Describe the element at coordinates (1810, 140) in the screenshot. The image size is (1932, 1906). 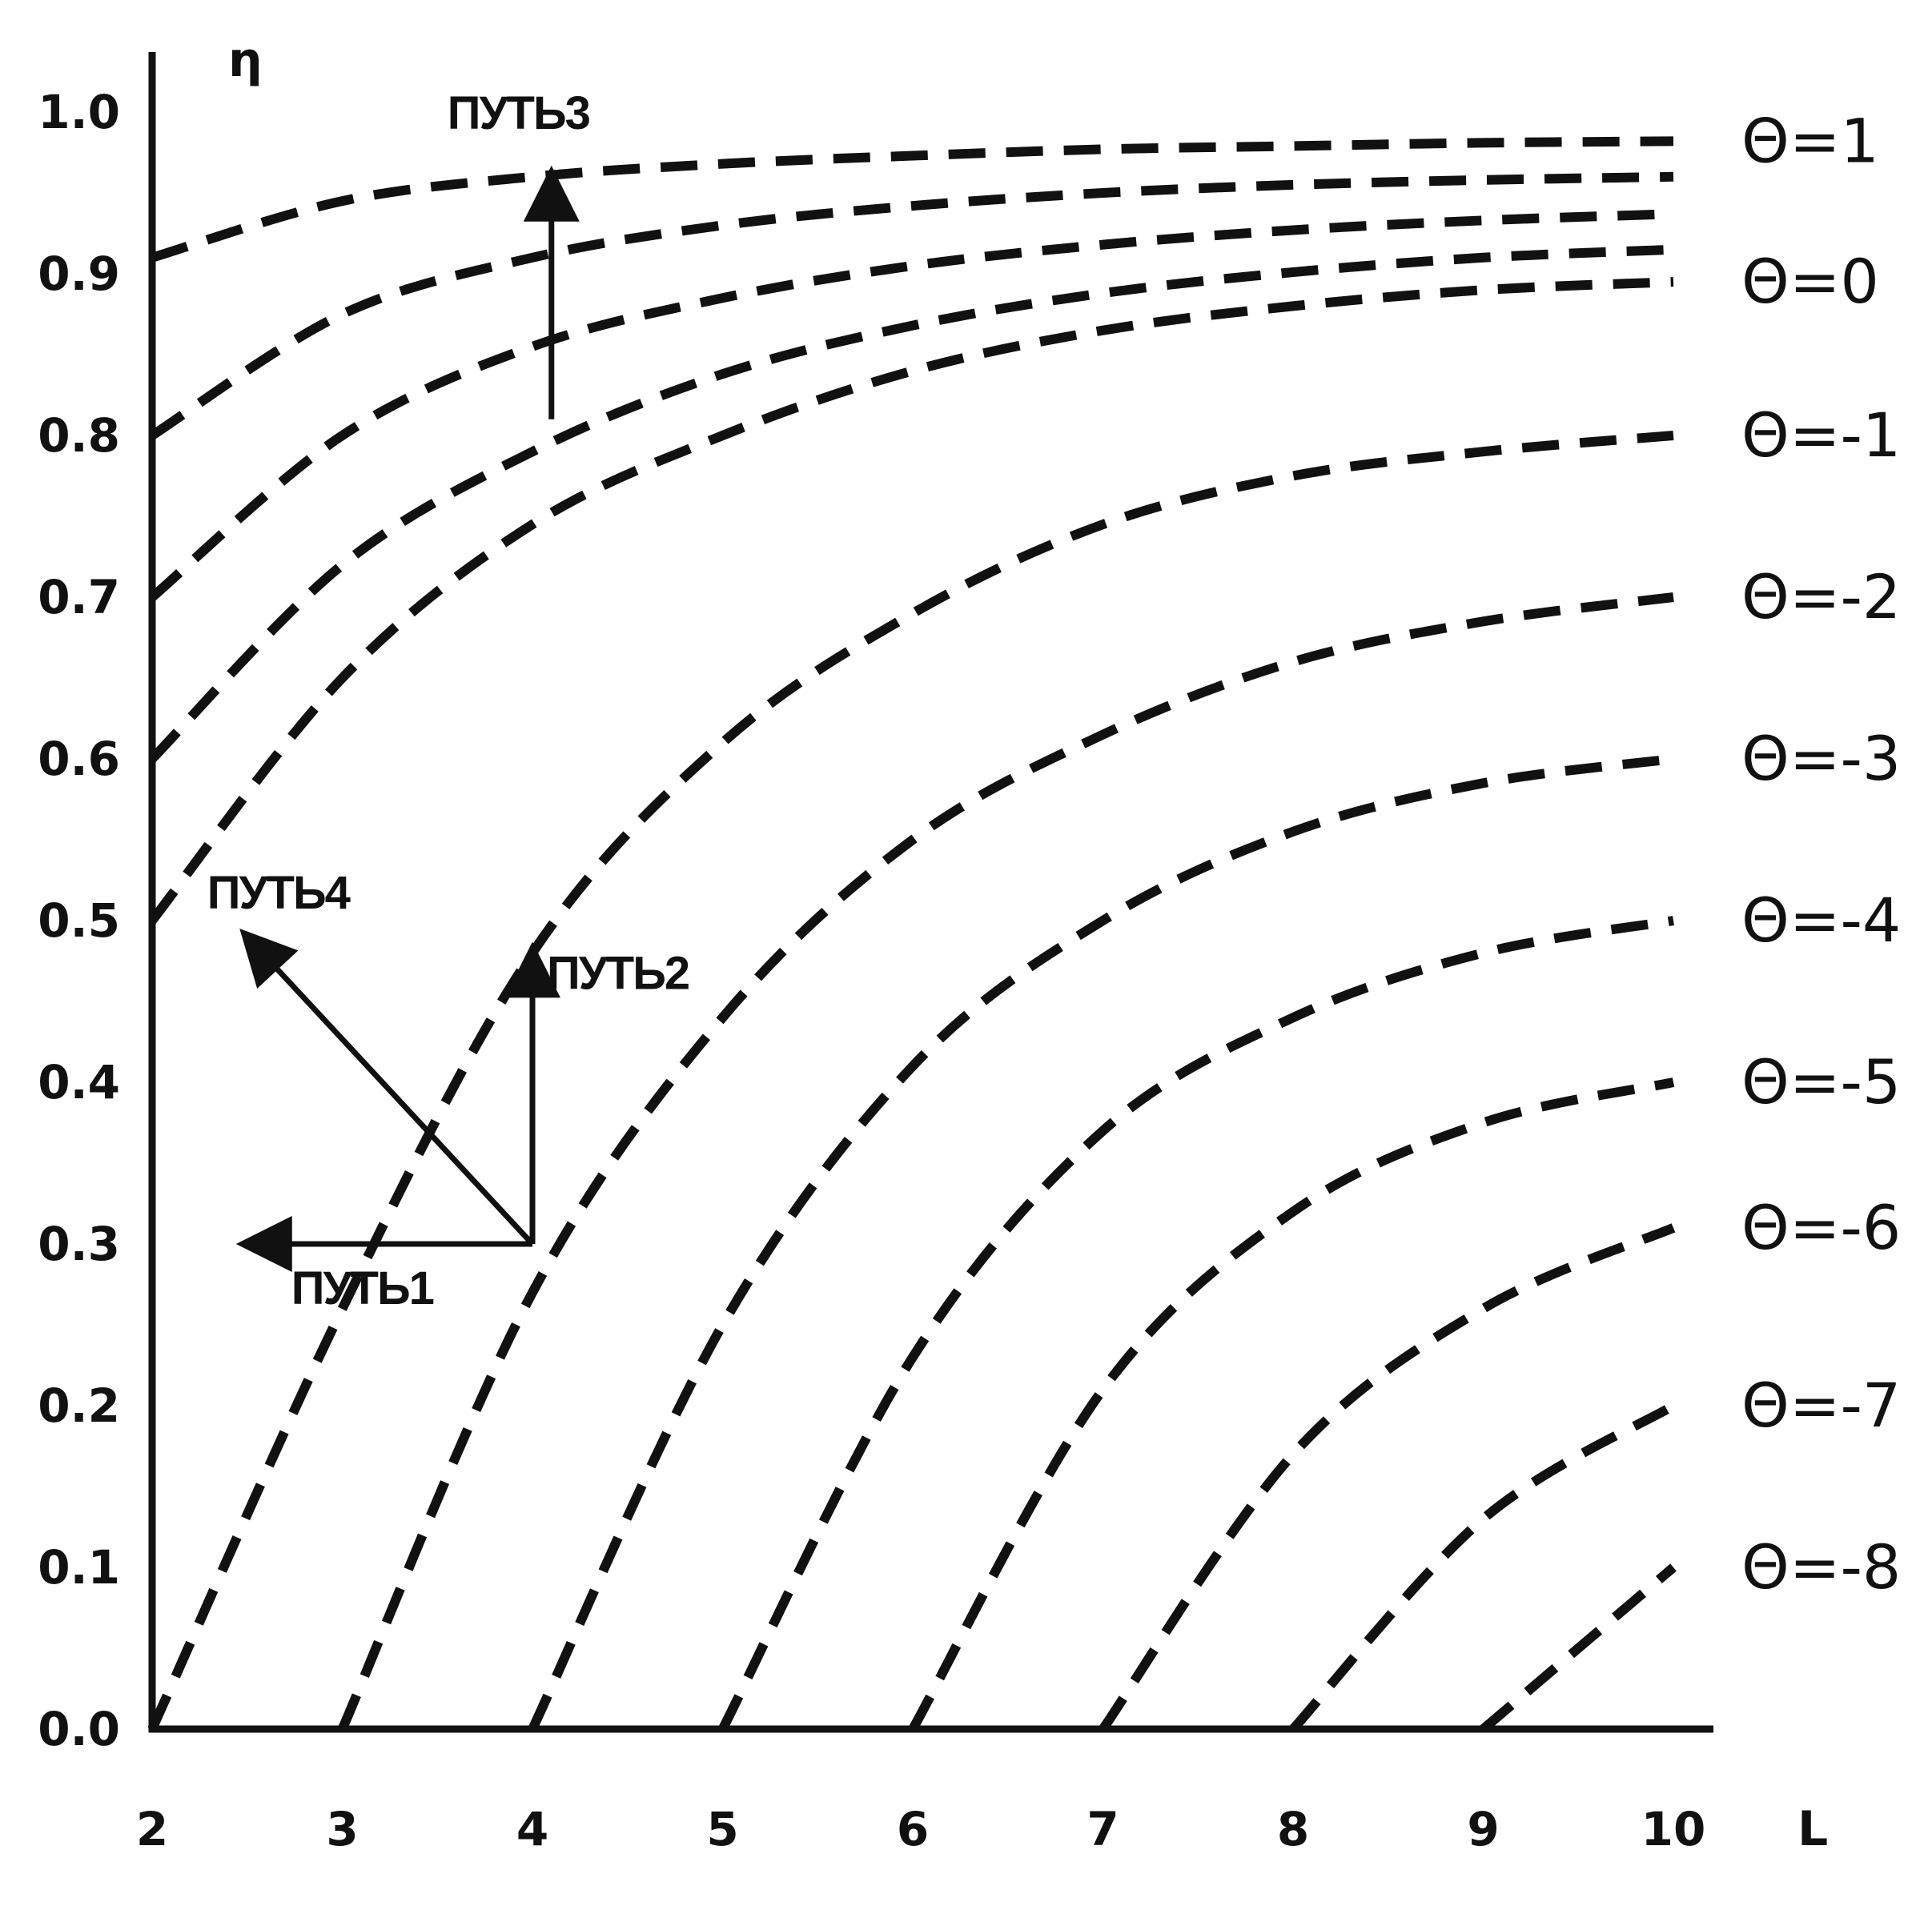
I see `curve-label: Θ=1` at that location.